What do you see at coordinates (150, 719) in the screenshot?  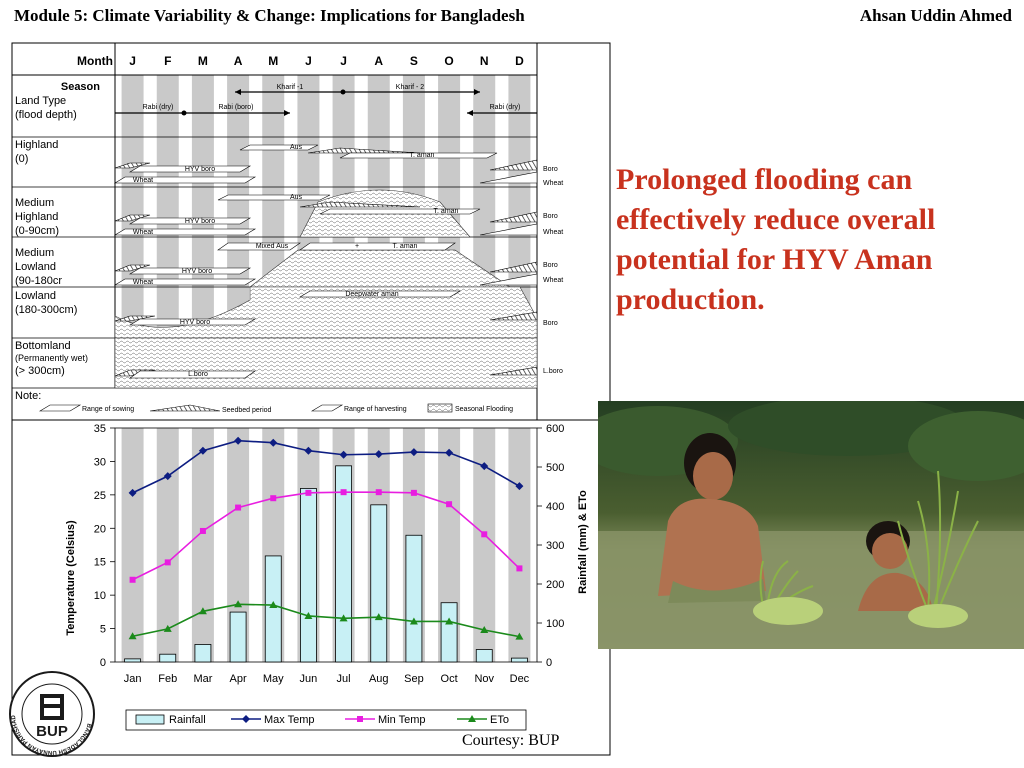 I see `legend-rainfall-swatch` at bounding box center [150, 719].